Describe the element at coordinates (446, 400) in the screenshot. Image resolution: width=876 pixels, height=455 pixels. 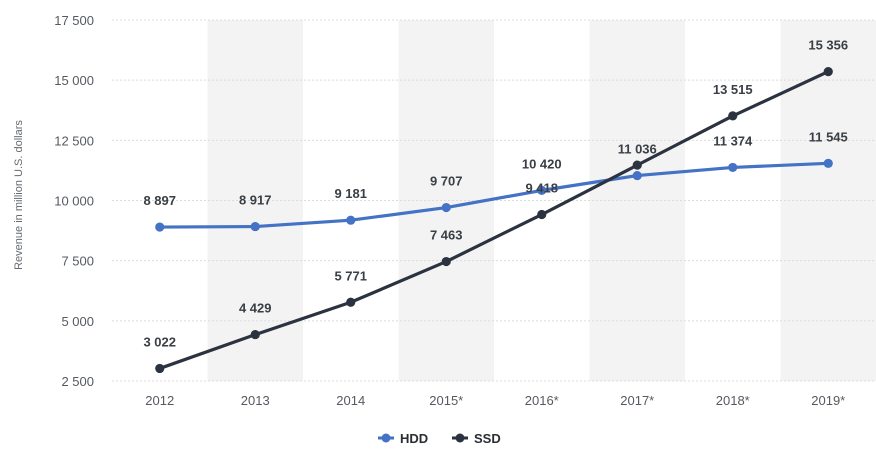
I see `x-tick-label: 2015*` at that location.